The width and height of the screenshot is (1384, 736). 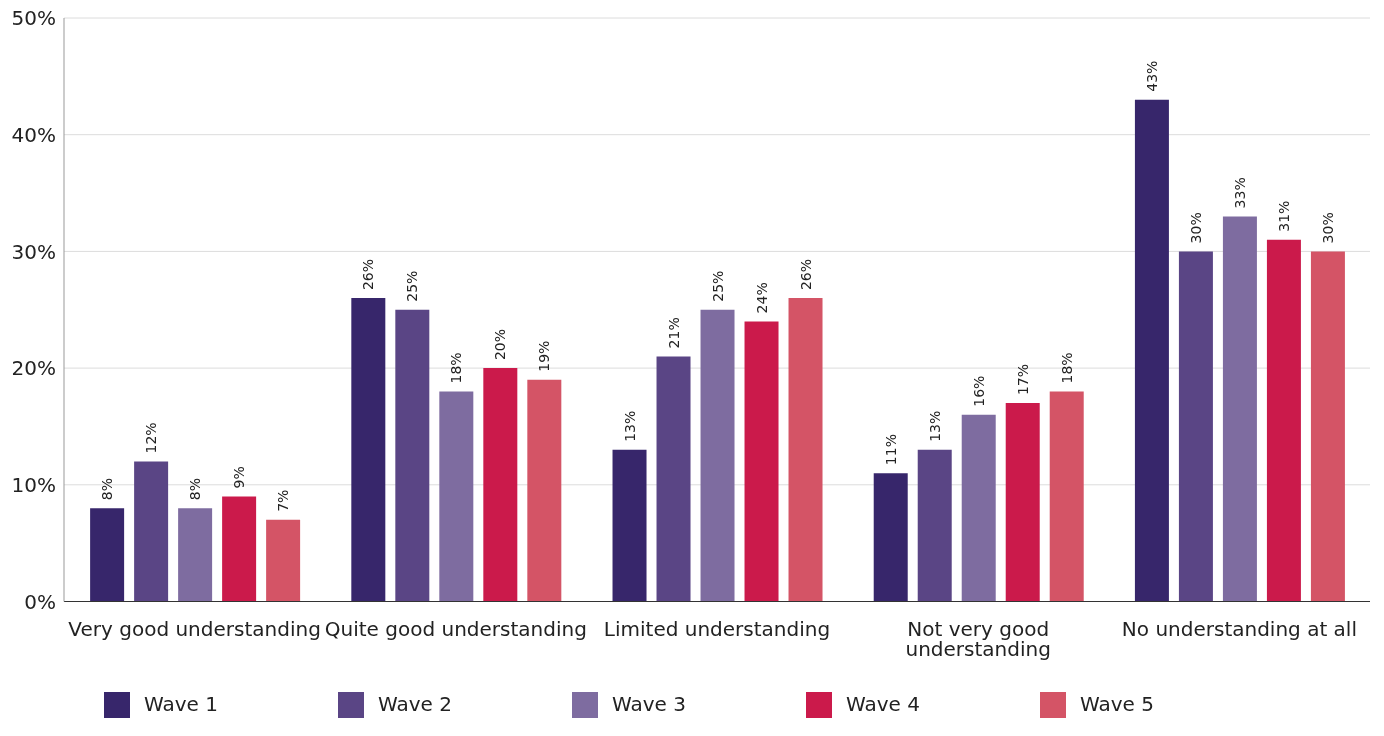 I want to click on y-tick-label: 30%, so click(x=33, y=251).